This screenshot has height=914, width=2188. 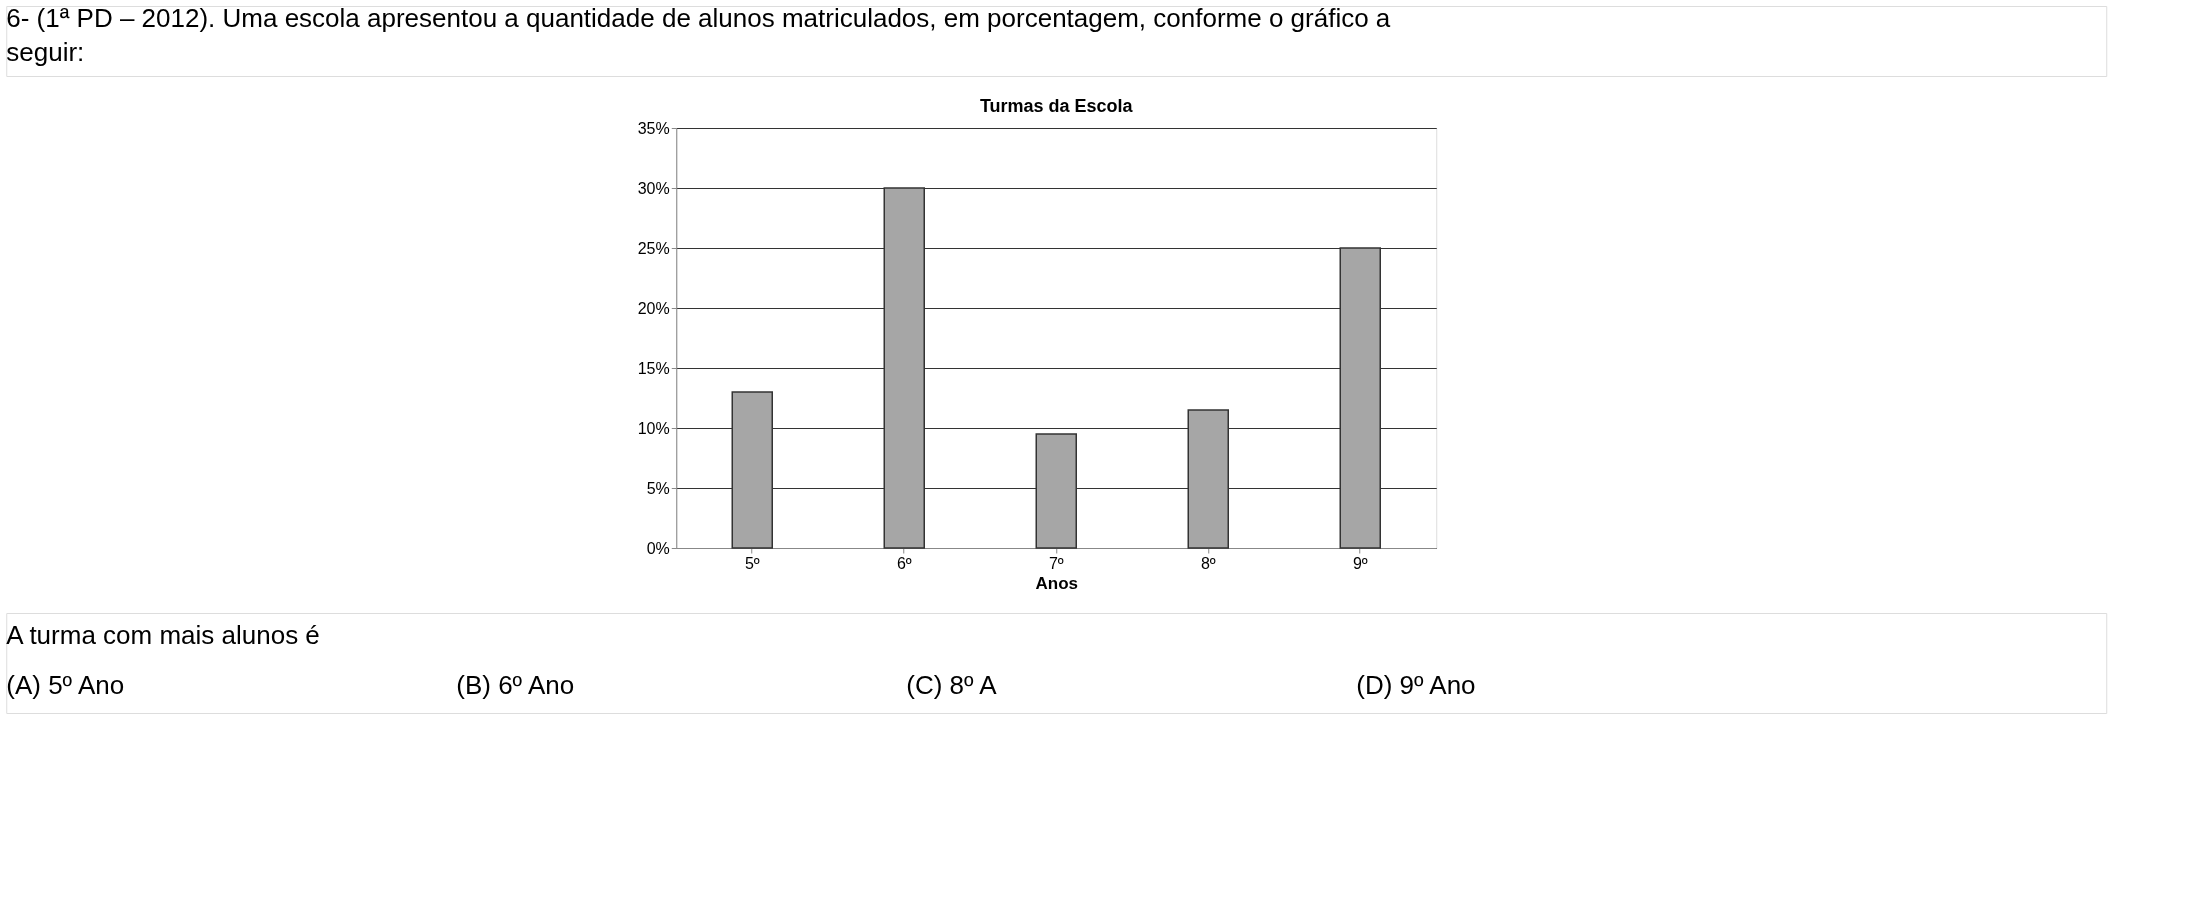 What do you see at coordinates (163, 635) in the screenshot?
I see `text: A turma com mais alunos é` at bounding box center [163, 635].